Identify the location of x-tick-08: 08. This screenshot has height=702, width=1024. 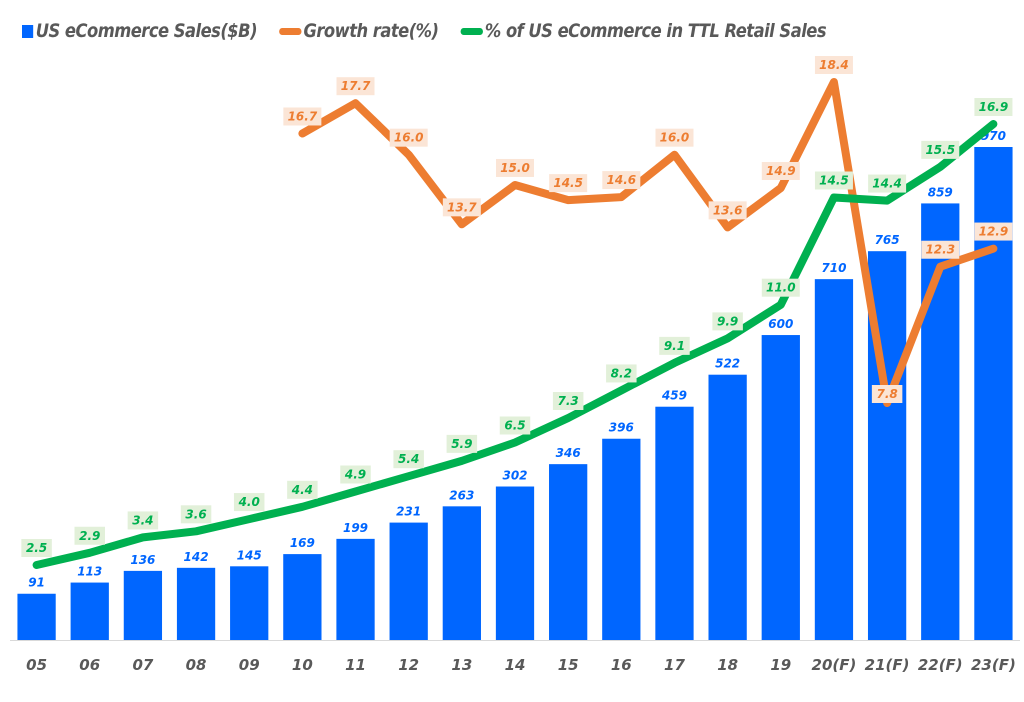
(196, 665).